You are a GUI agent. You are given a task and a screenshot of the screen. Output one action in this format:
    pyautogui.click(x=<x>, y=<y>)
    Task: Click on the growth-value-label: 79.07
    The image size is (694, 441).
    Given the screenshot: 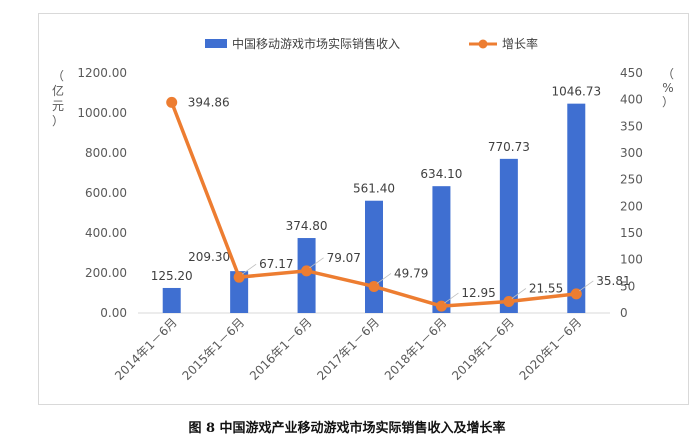 What is the action you would take?
    pyautogui.click(x=344, y=258)
    